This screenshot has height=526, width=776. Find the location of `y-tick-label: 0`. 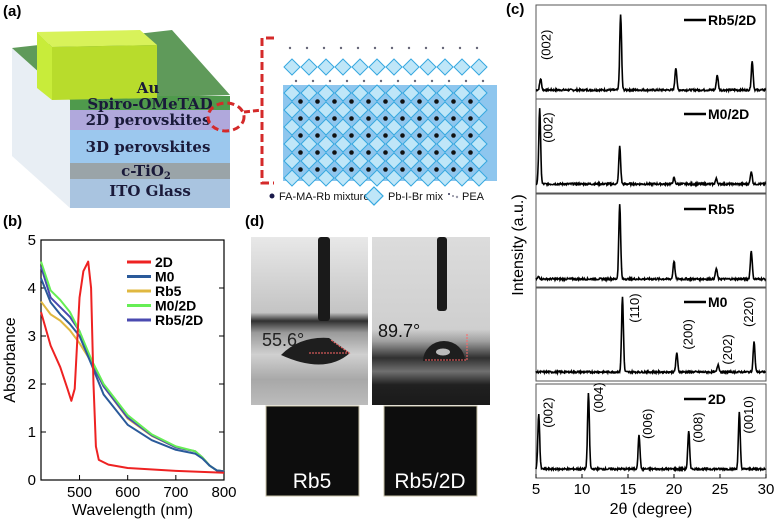

y-tick-label: 0 is located at coordinates (32, 480).